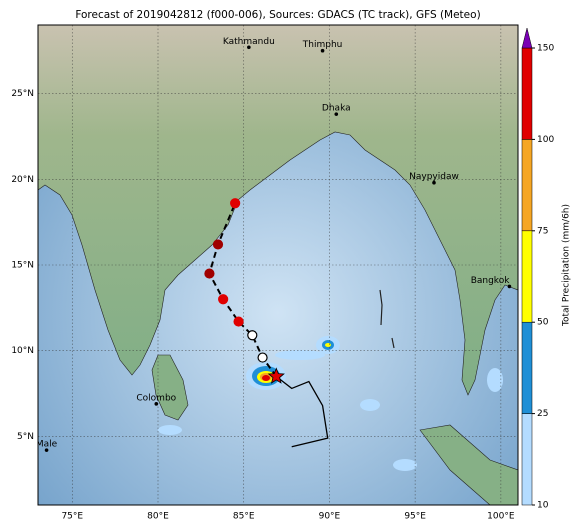 Image resolution: width=581 pixels, height=529 pixels. Describe the element at coordinates (527, 38) in the screenshot. I see `colorbar-extend` at that location.